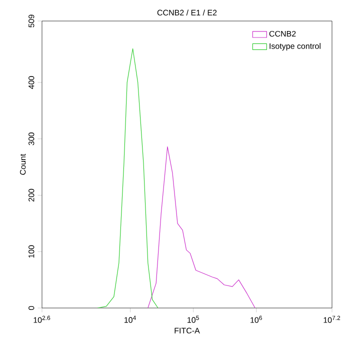 The height and width of the screenshot is (350, 347). What do you see at coordinates (31, 251) in the screenshot?
I see `y-tick-label: 100` at bounding box center [31, 251].